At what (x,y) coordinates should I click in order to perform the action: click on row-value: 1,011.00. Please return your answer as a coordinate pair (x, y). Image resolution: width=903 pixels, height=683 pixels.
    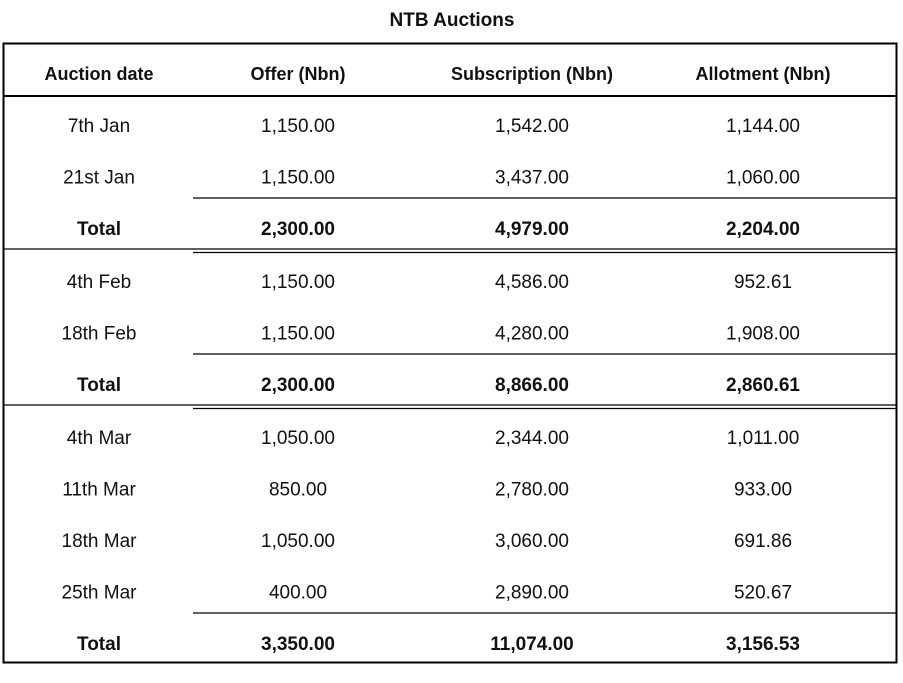
    Looking at the image, I should click on (763, 438).